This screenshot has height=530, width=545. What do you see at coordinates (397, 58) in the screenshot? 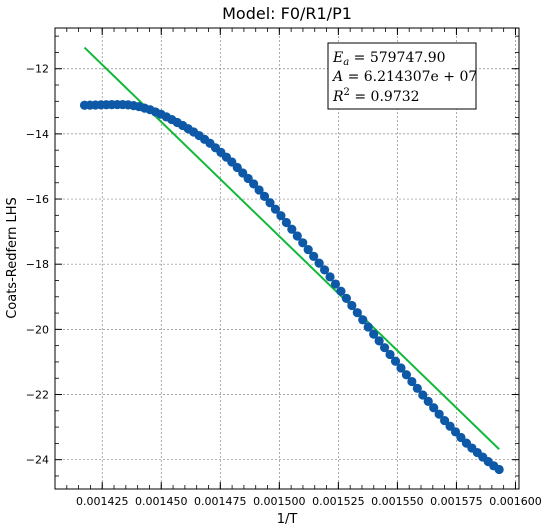
I see `ea-value: = 579747.90` at bounding box center [397, 58].